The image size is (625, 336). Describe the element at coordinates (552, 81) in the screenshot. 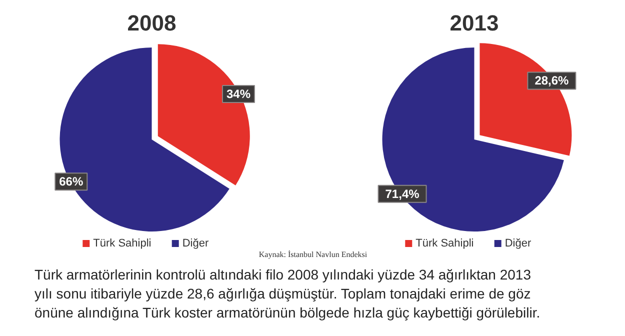

I see `data-label: 28,6%` at that location.